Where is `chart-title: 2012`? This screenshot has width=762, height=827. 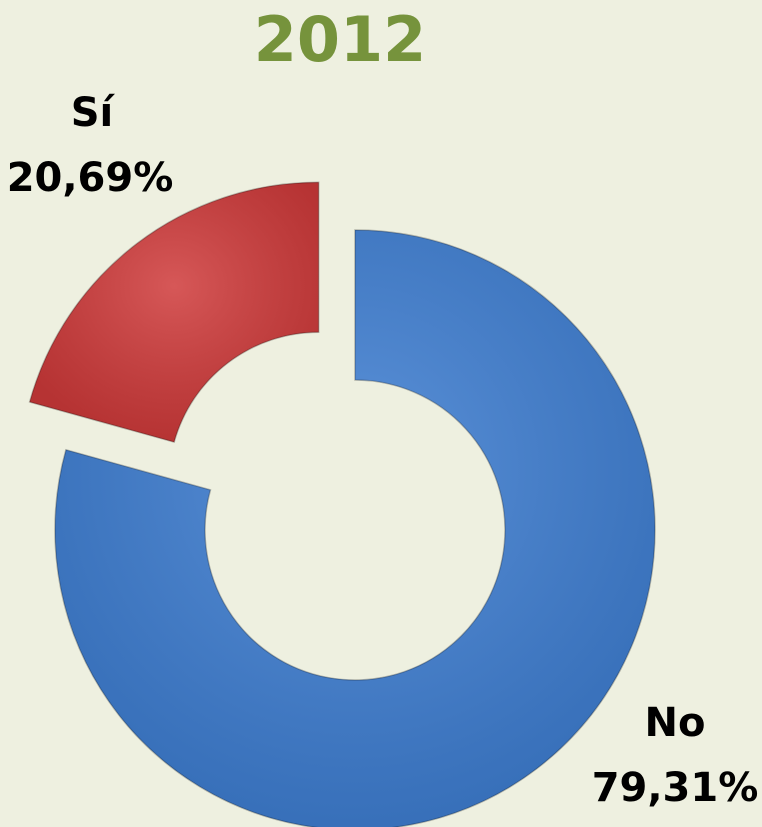
chart-title: 2012 is located at coordinates (340, 39).